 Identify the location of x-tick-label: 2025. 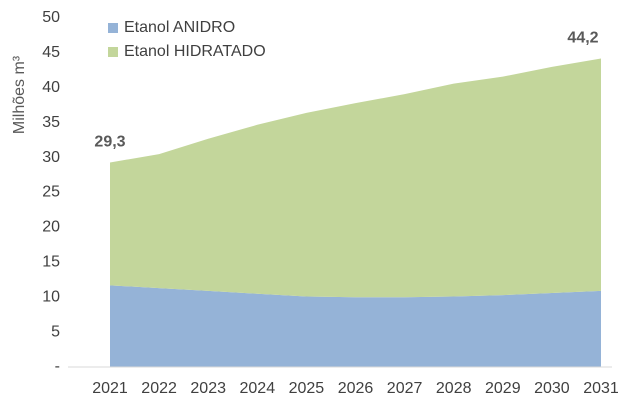
(307, 388).